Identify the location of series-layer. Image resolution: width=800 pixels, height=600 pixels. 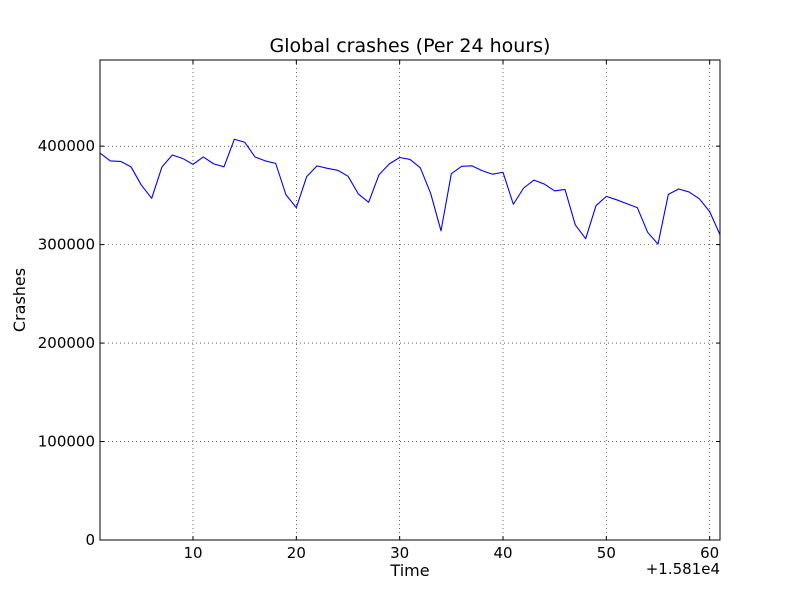
(410, 191).